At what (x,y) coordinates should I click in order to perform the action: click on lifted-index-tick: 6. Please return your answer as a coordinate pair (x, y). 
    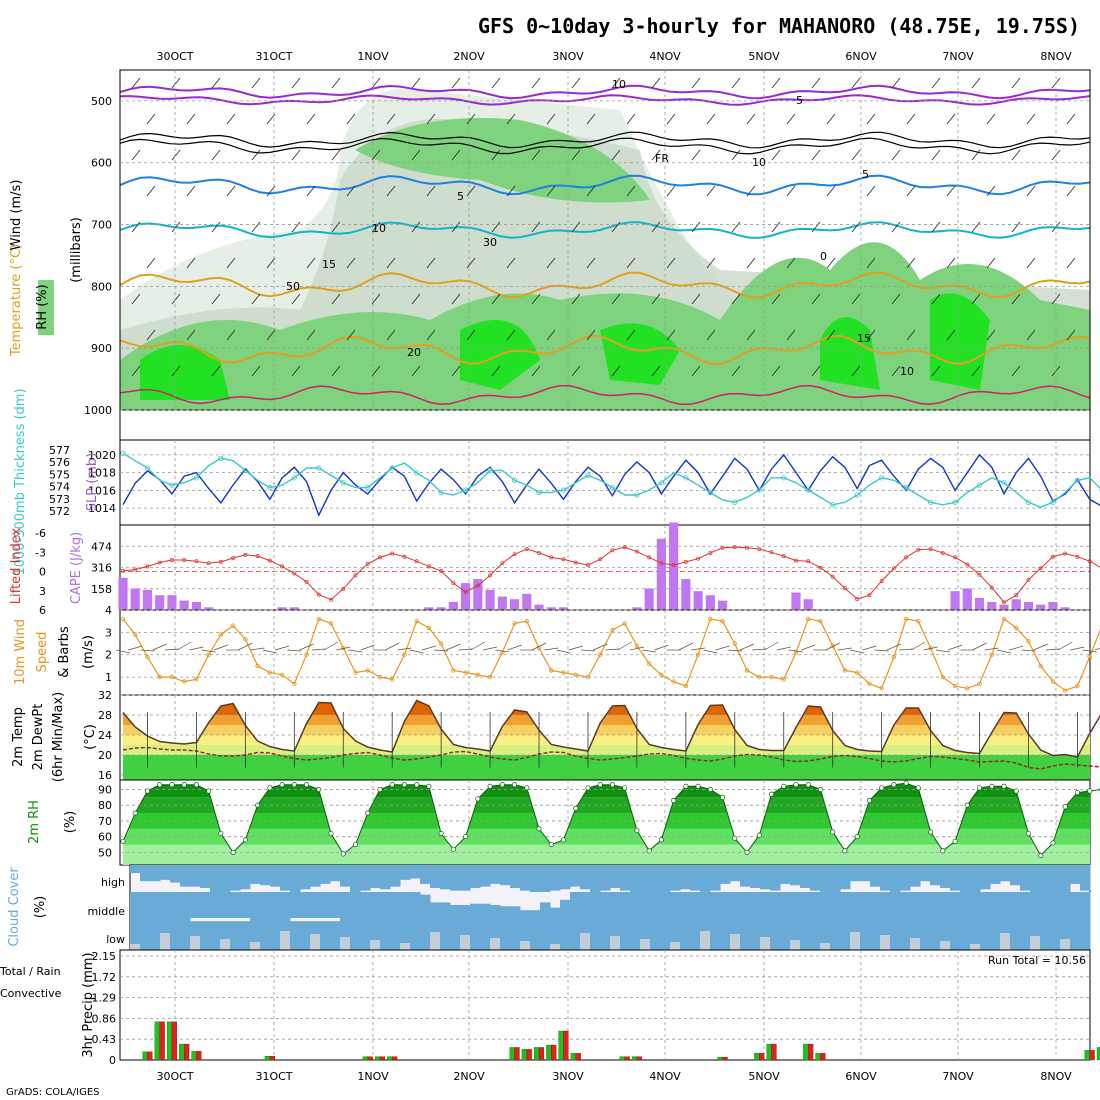
    Looking at the image, I should click on (42, 610).